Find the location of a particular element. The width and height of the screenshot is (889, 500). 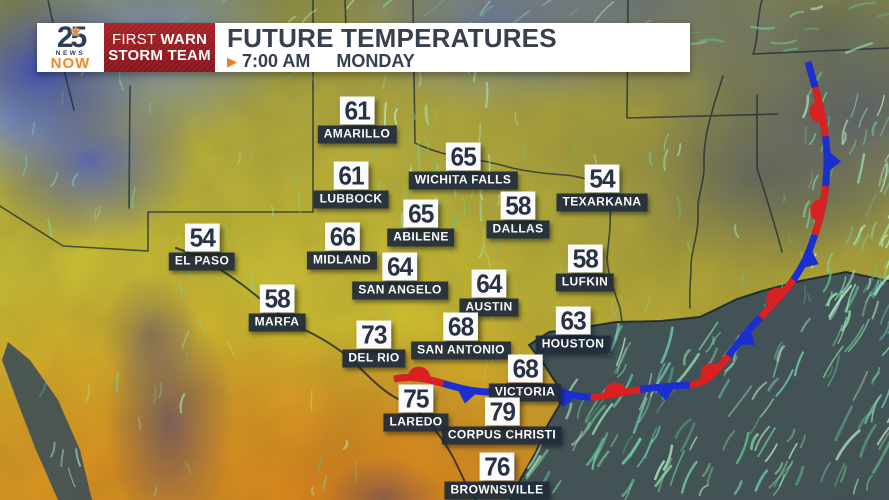

forecast-time: 7:00 AM is located at coordinates (276, 61).